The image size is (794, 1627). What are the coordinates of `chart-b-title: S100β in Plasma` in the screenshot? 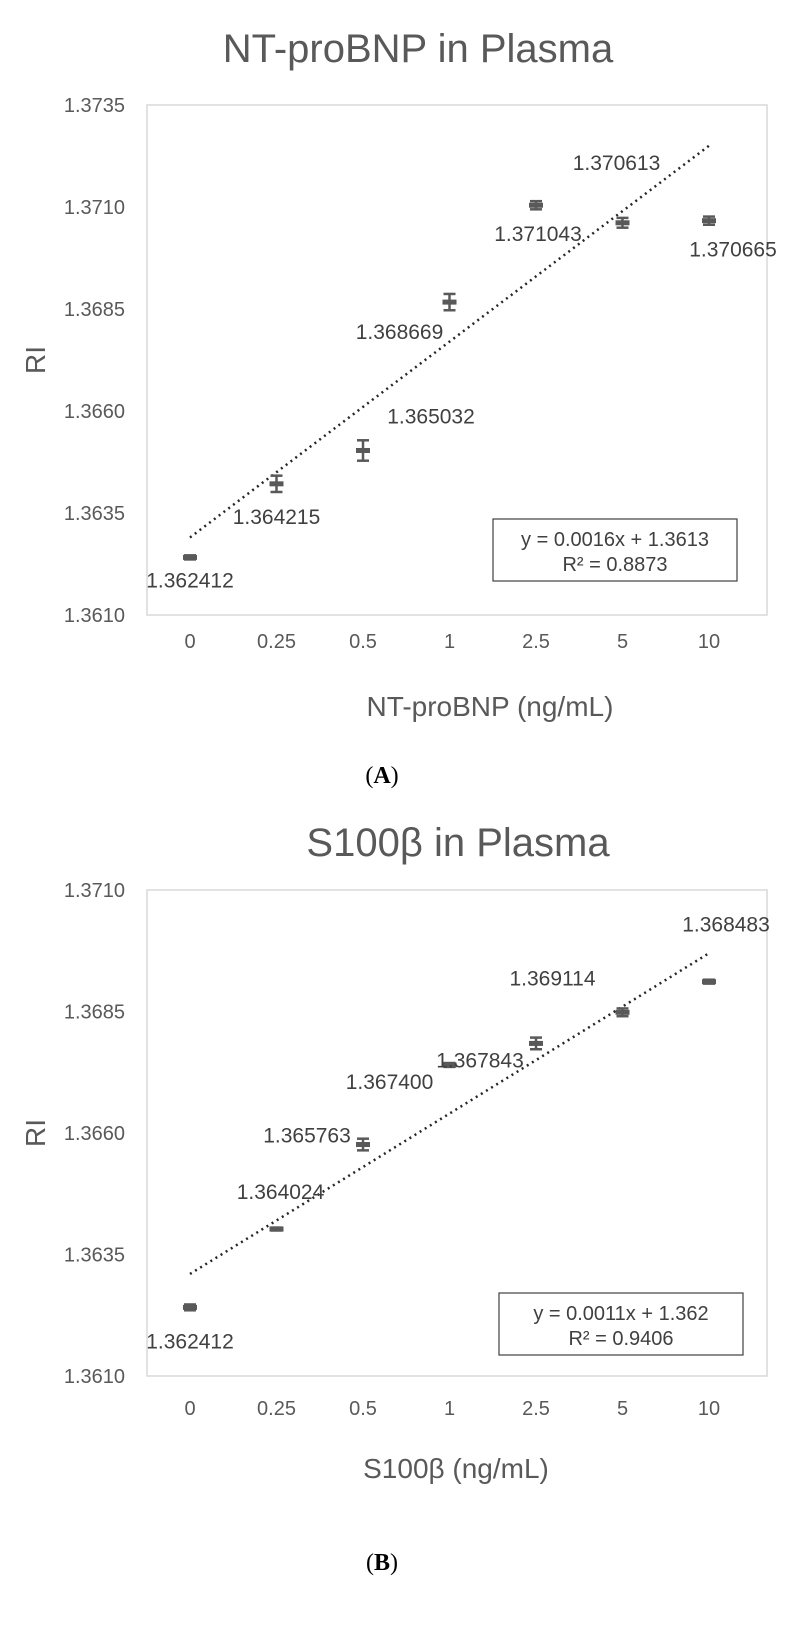 It's located at (458, 843).